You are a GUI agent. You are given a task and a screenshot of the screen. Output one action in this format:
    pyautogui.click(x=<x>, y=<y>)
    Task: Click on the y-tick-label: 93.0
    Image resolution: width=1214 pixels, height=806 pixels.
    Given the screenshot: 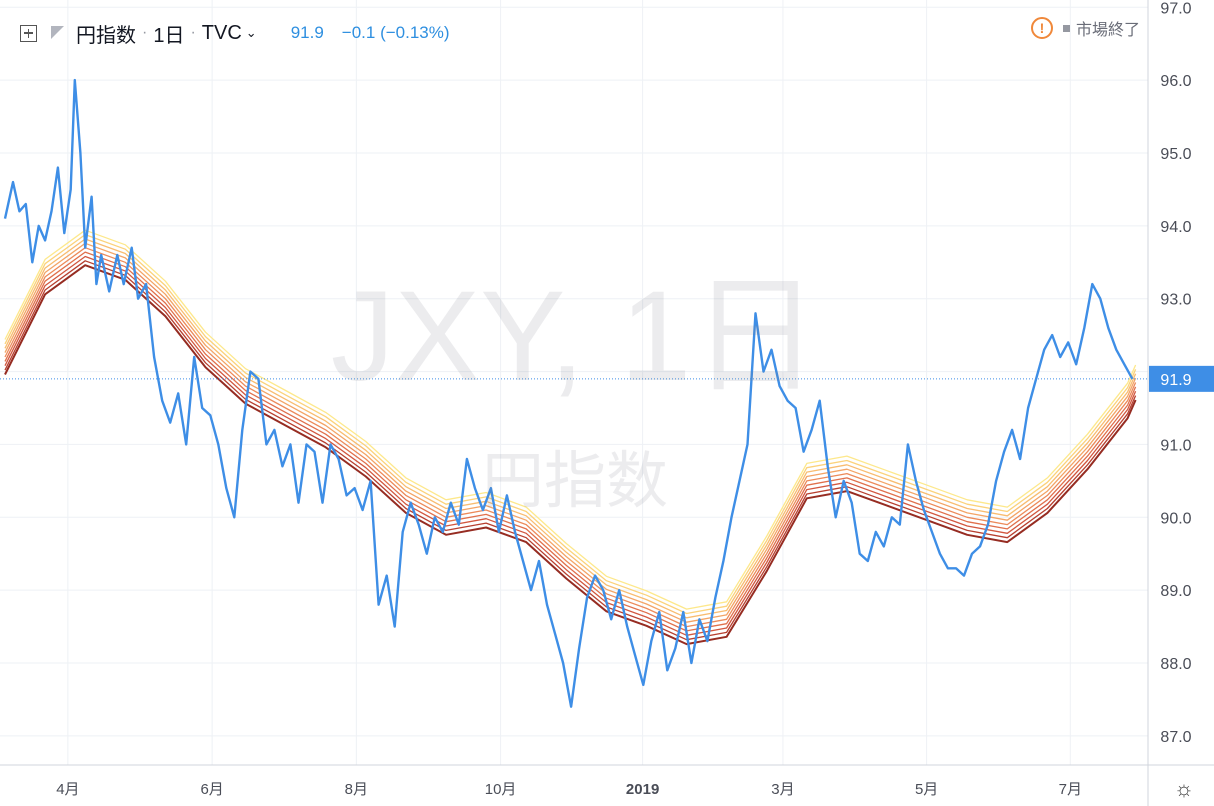 What is the action you would take?
    pyautogui.click(x=1175, y=300)
    